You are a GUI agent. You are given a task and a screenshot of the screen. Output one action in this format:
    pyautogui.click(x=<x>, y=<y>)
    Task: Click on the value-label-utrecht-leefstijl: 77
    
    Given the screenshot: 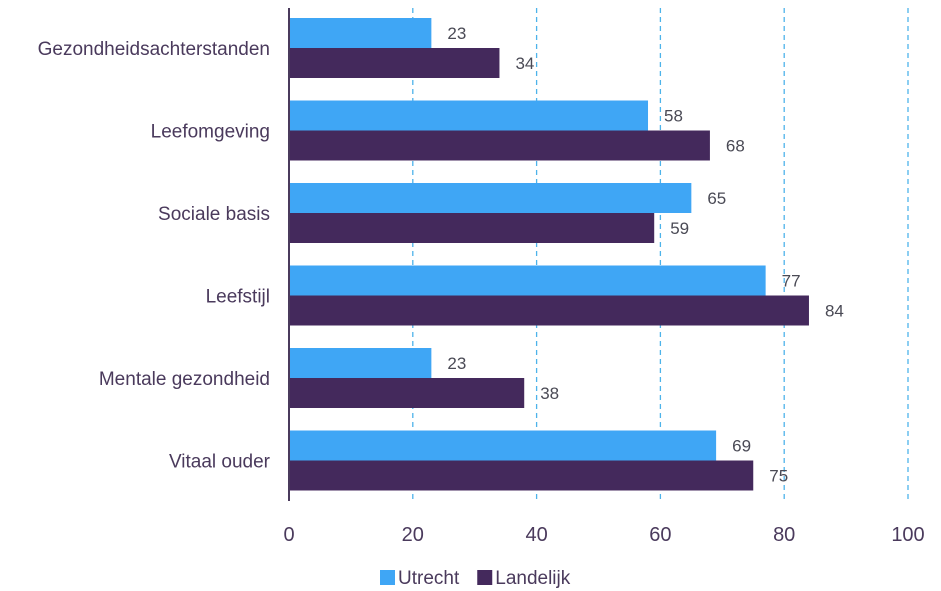 What is the action you would take?
    pyautogui.click(x=791, y=281)
    